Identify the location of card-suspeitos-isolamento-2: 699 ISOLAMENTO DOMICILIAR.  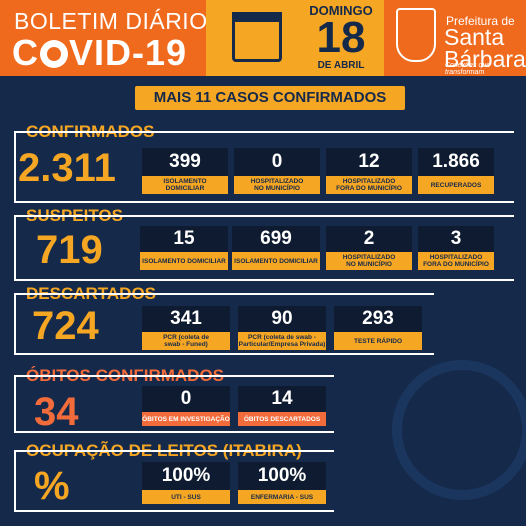
(276, 248).